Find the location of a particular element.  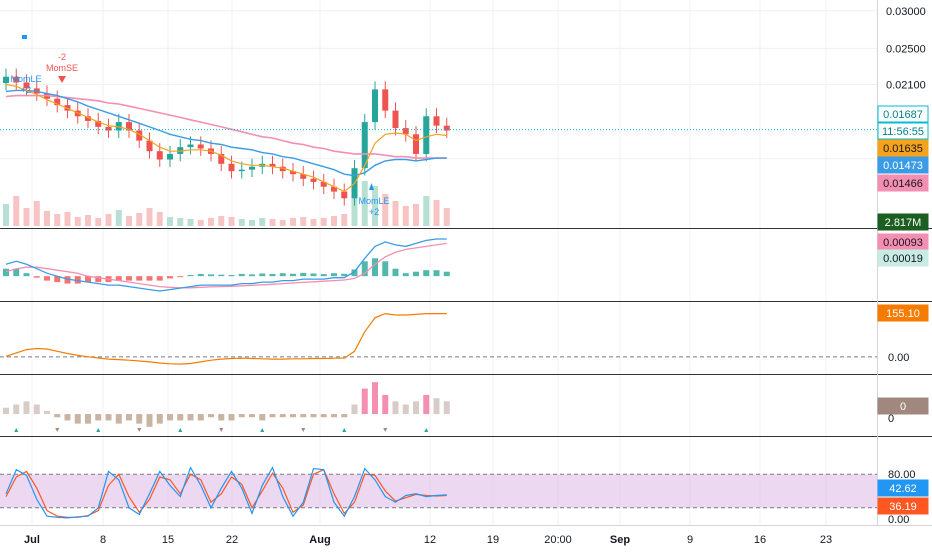

time-axis-label: 12 is located at coordinates (430, 540).